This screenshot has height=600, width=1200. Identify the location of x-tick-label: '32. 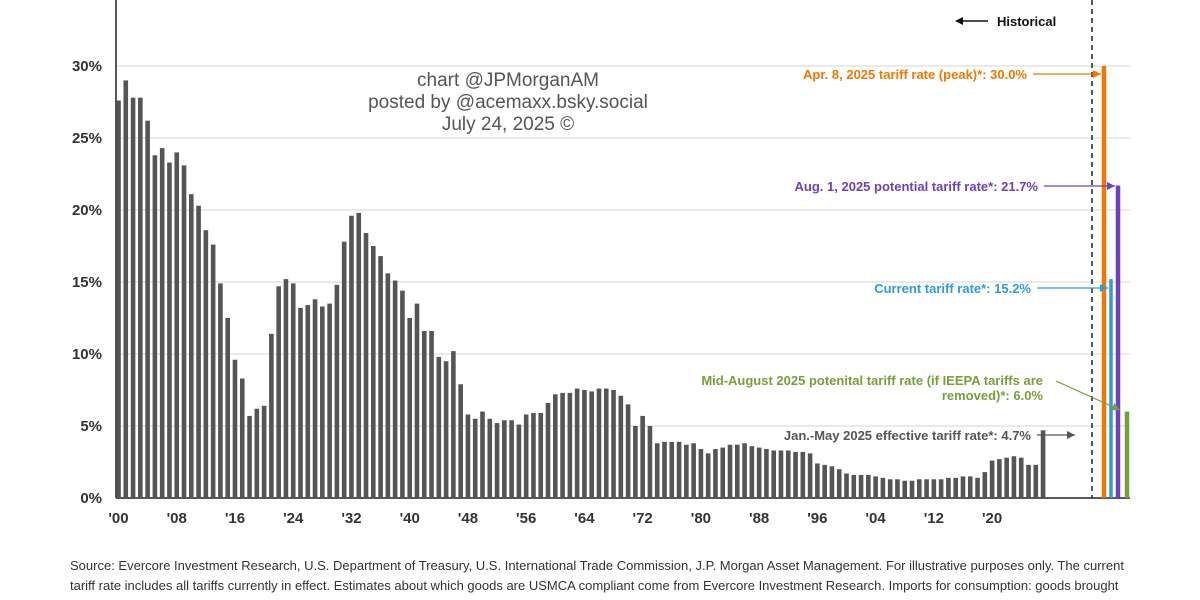
(351, 518).